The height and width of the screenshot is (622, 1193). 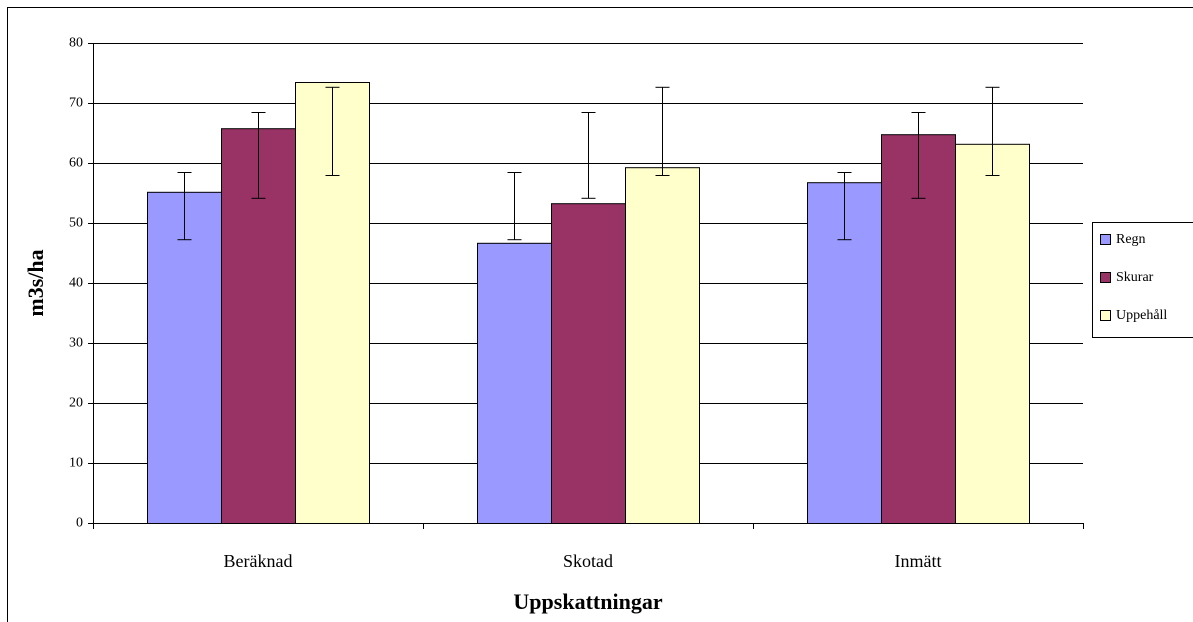 I want to click on legend-label: Regn, so click(x=1131, y=239).